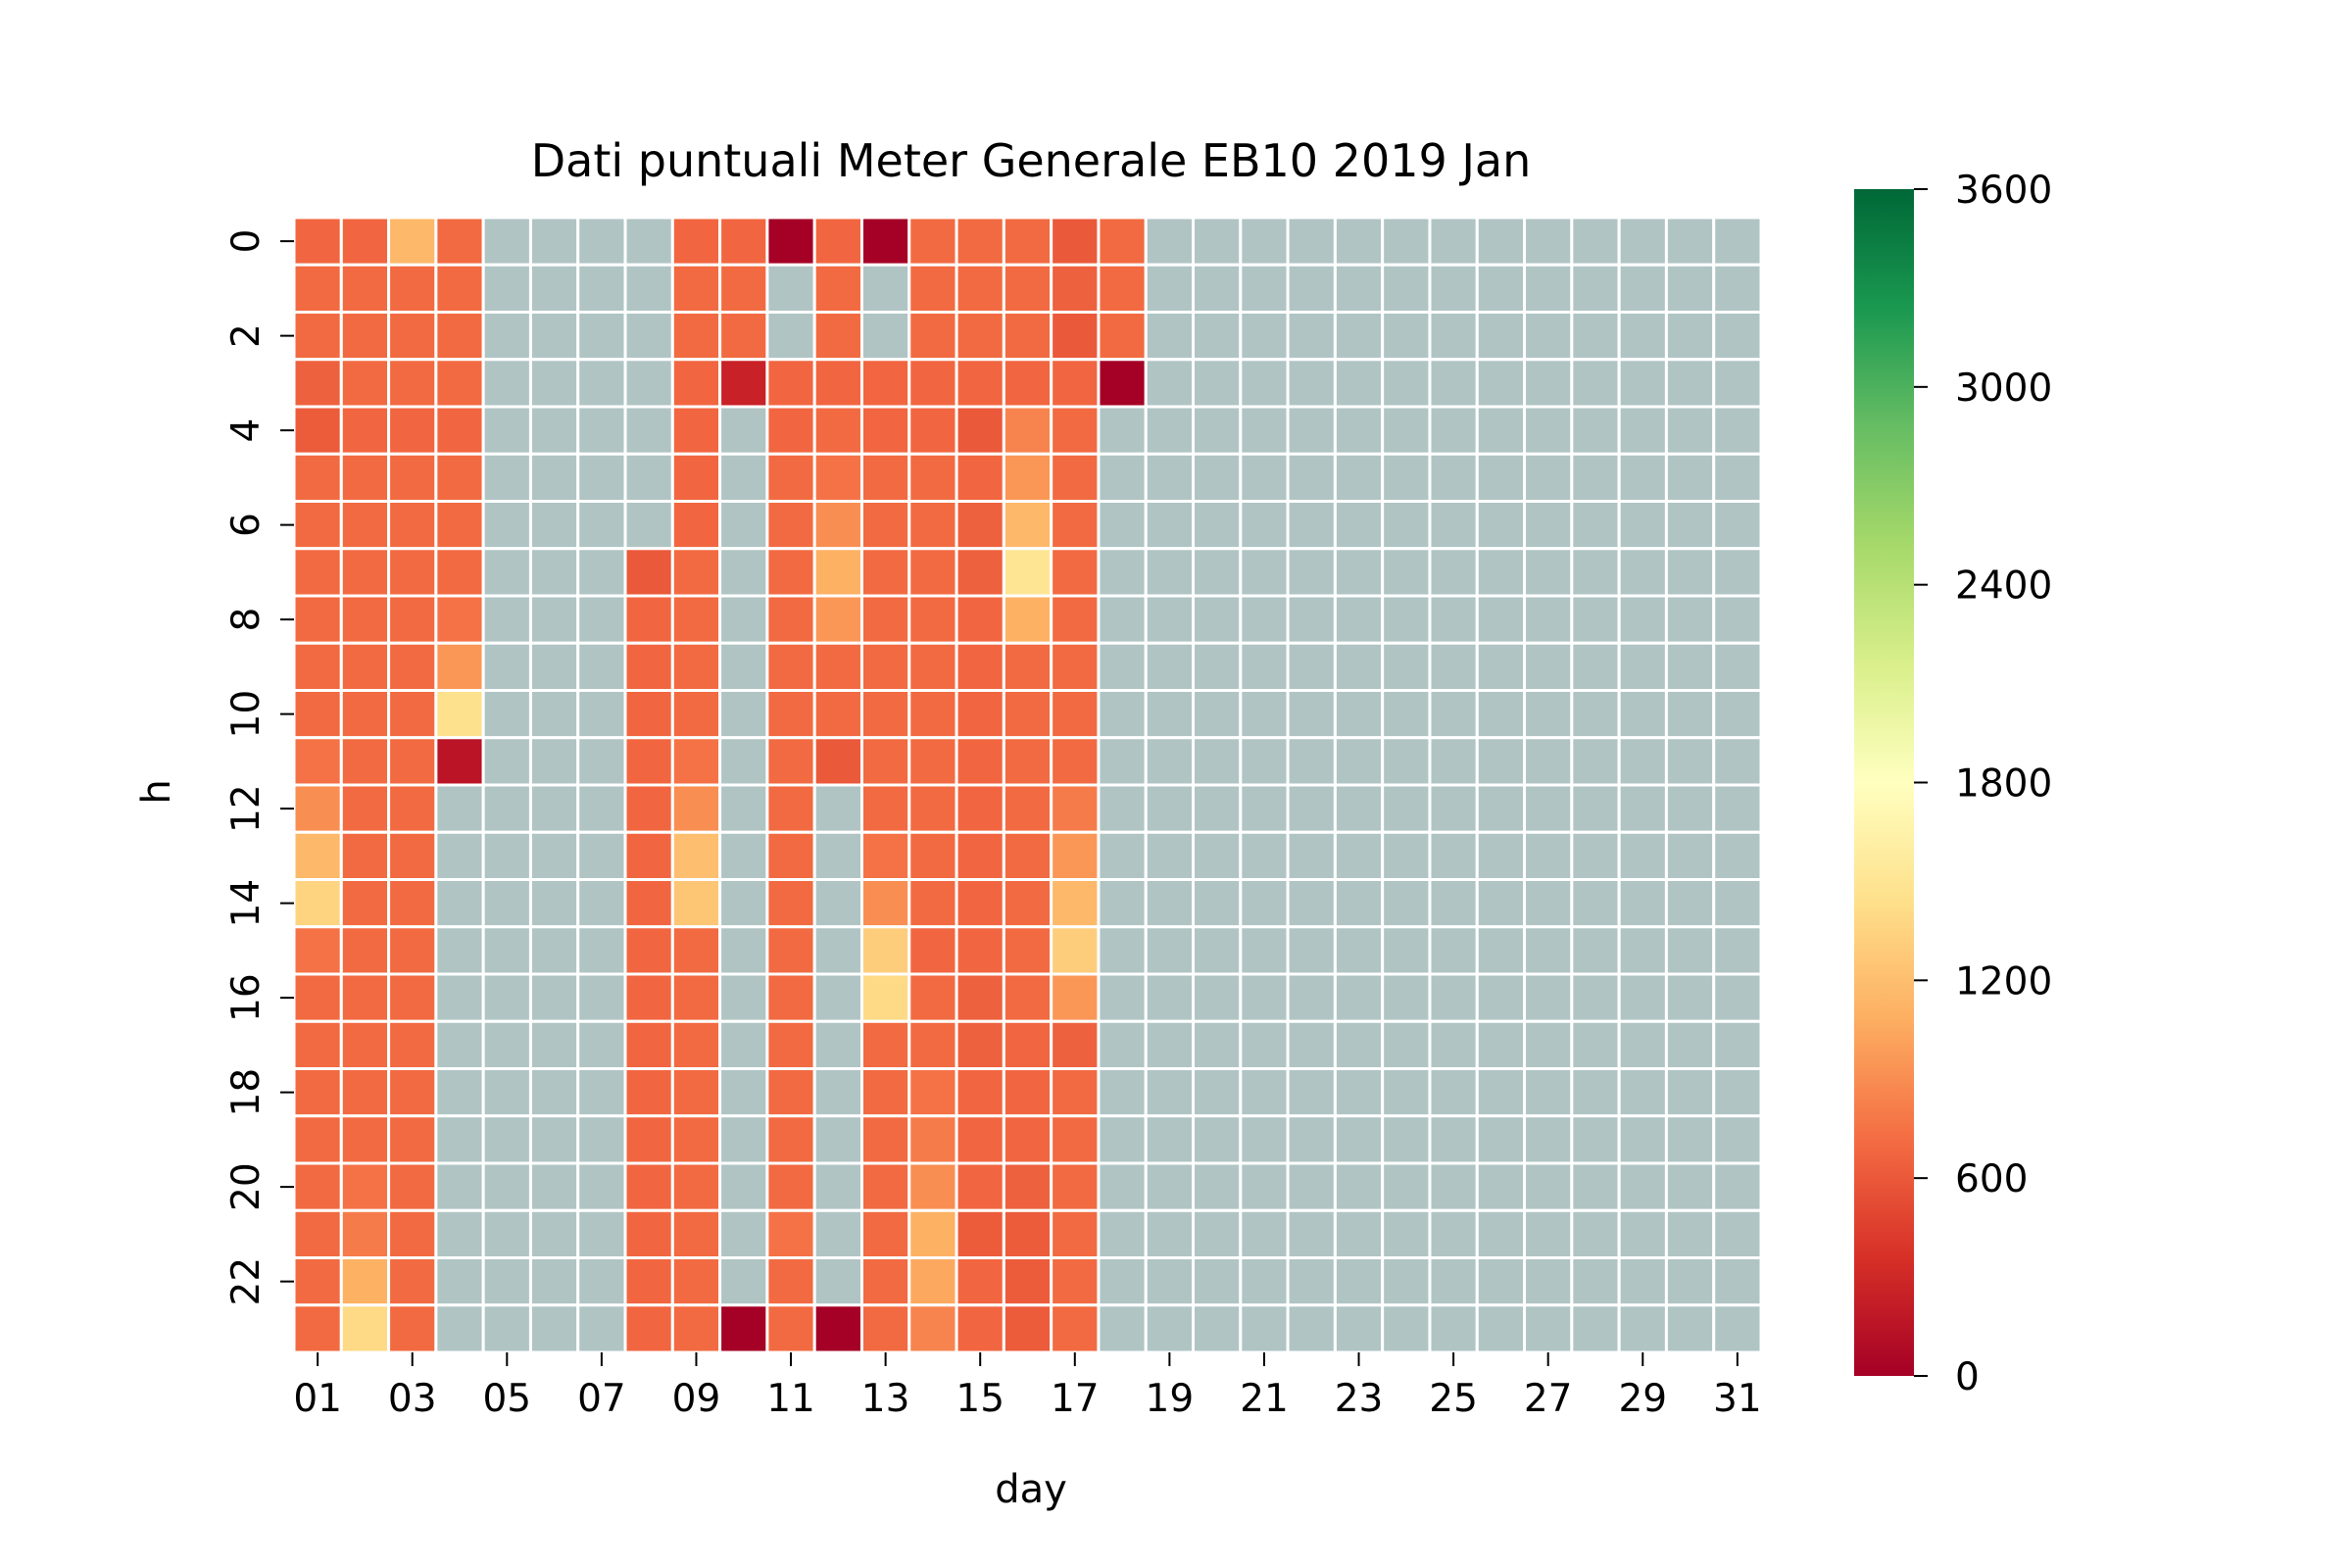 This screenshot has width=2352, height=1568. Describe the element at coordinates (601, 1399) in the screenshot. I see `x-tick-label: 07` at that location.